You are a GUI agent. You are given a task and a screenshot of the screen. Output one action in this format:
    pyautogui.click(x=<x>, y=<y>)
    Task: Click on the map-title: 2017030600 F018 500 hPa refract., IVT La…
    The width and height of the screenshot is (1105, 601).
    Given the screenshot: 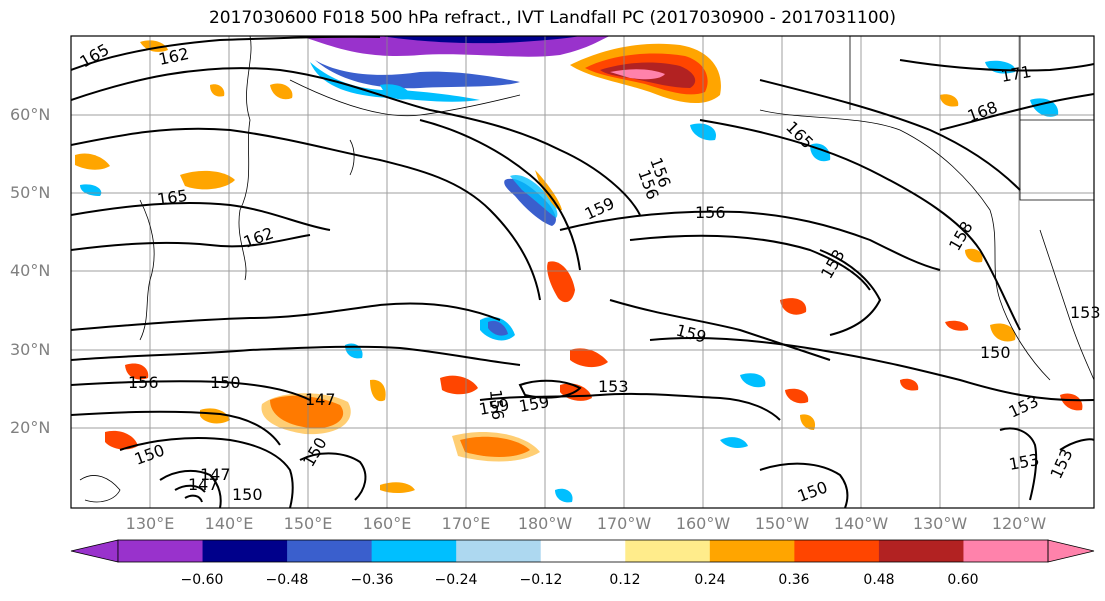 What is the action you would take?
    pyautogui.click(x=552, y=18)
    